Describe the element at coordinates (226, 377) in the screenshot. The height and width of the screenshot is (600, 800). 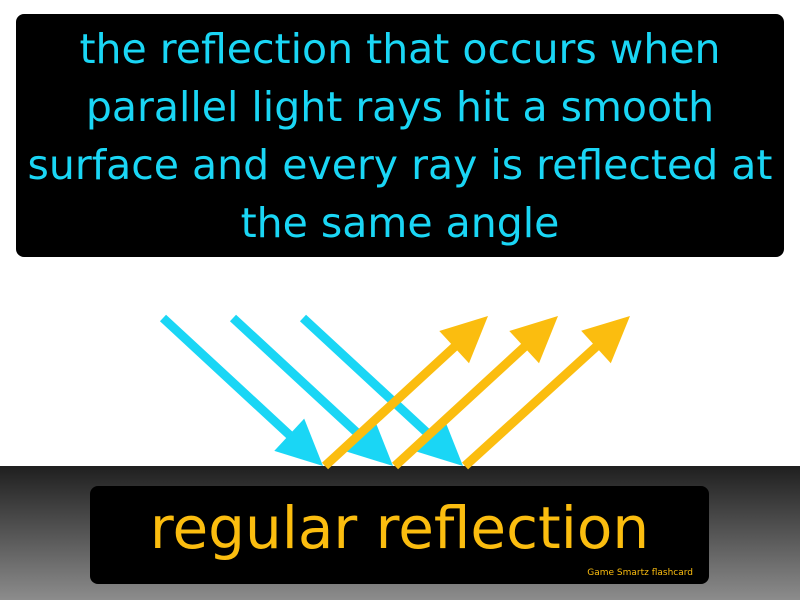
I see `incident-ray-1-shaft` at that location.